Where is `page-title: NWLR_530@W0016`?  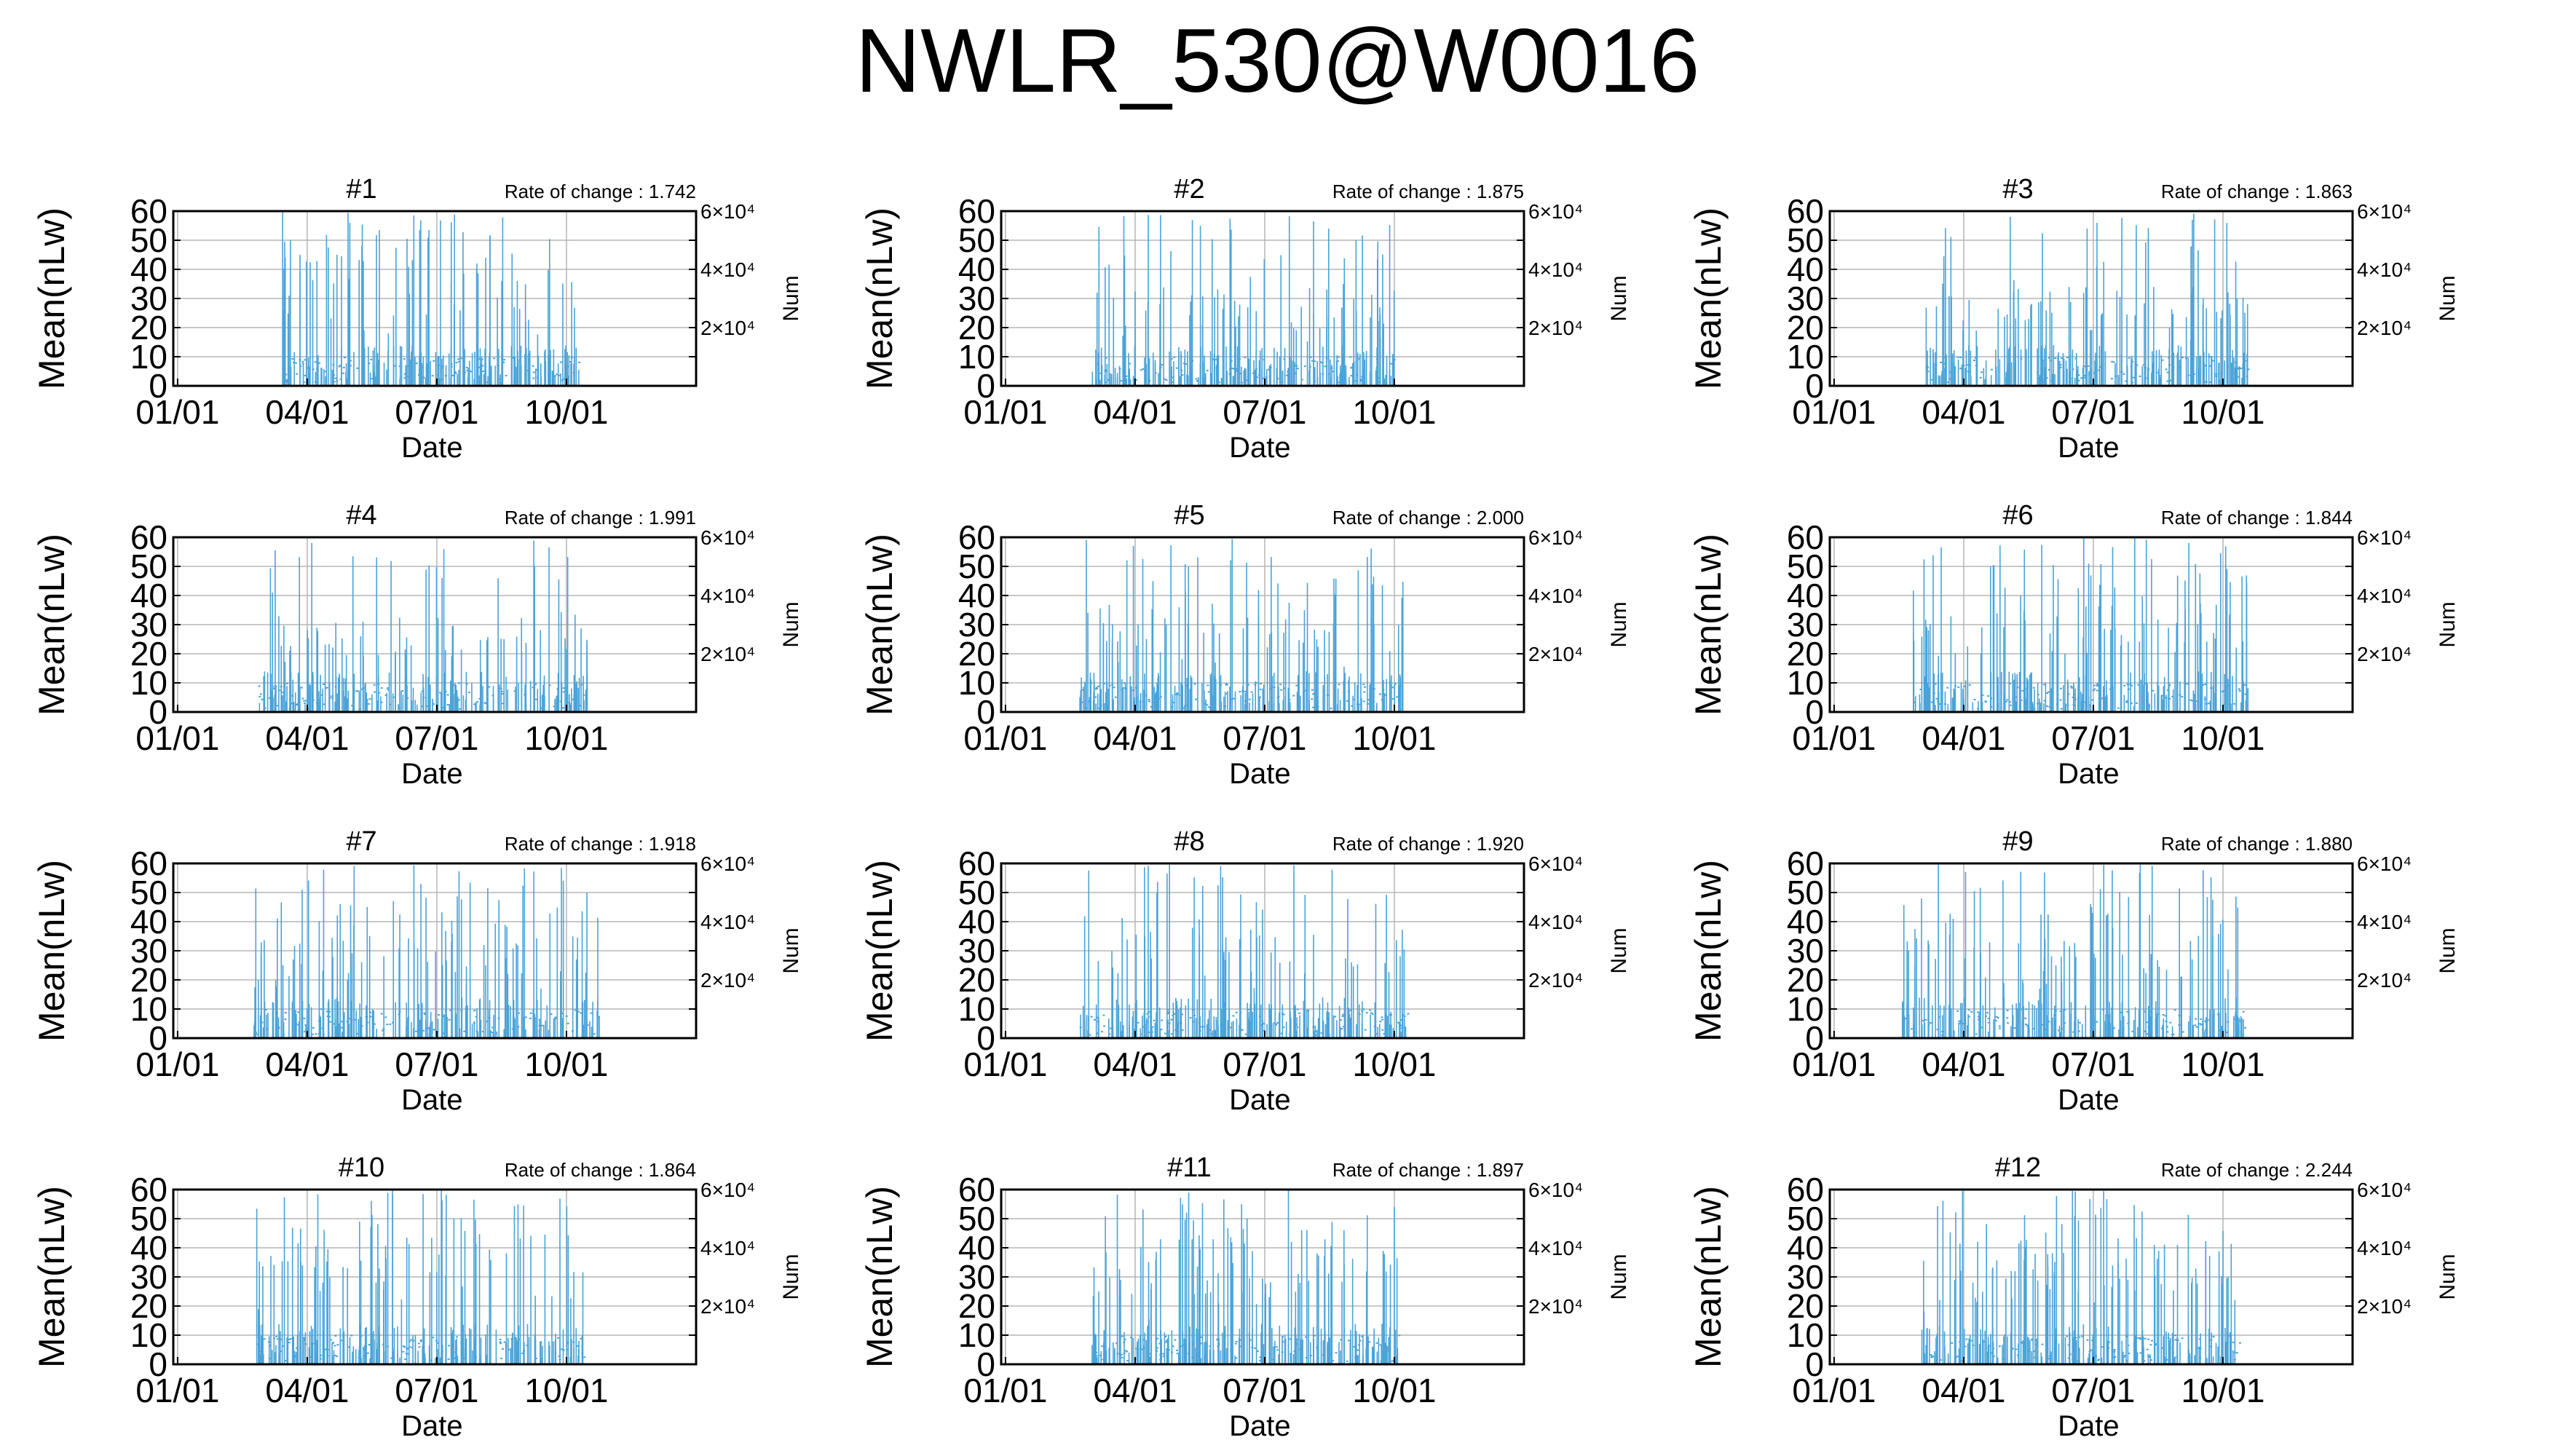 page-title: NWLR_530@W0016 is located at coordinates (1277, 61).